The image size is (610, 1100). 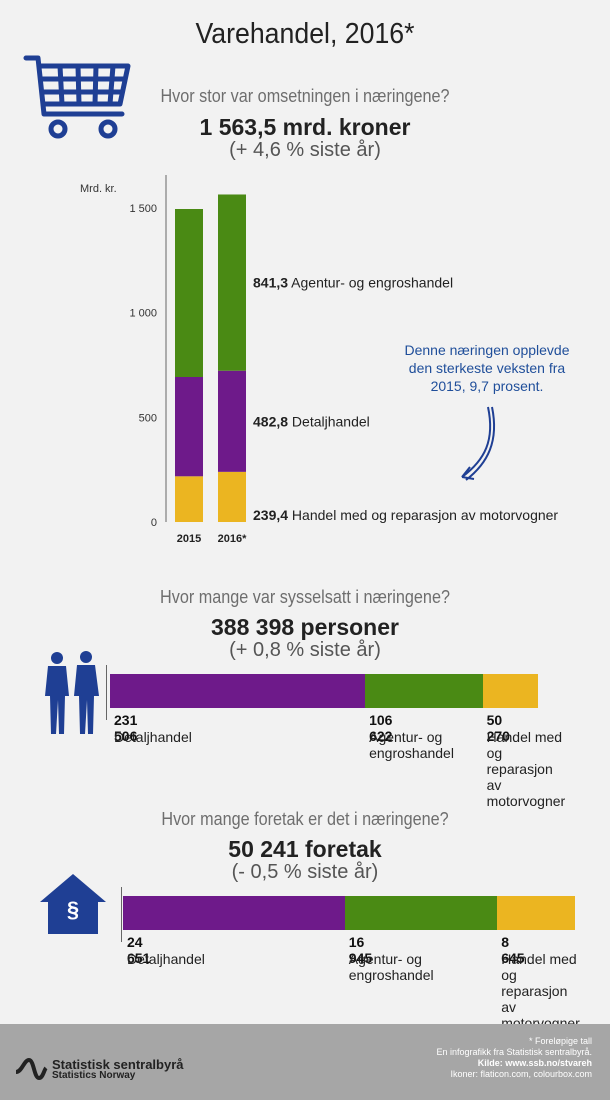 I want to click on segment-value: 106 622, so click(x=381, y=728).